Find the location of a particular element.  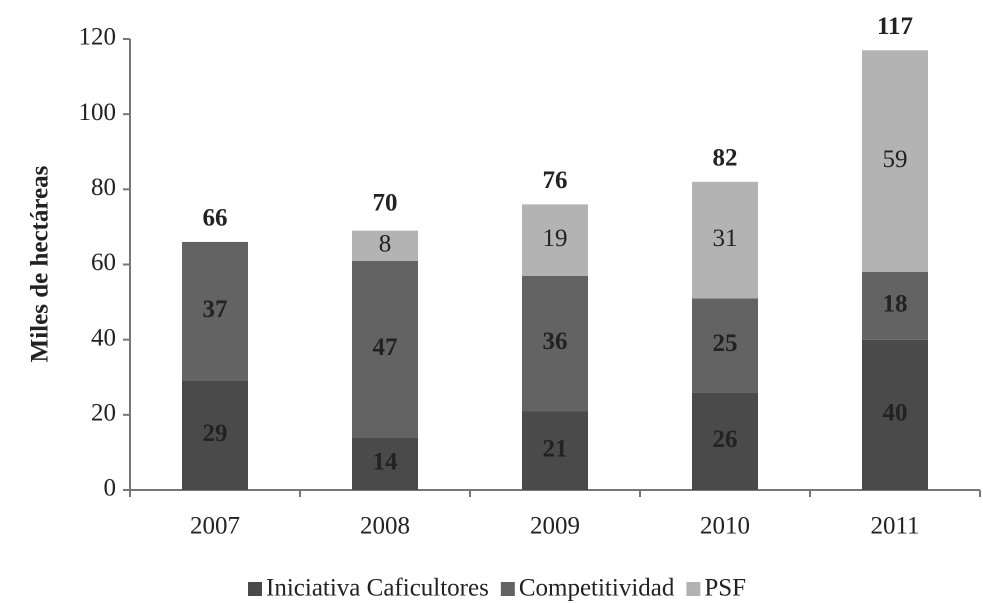

y-tick-label: 80 is located at coordinates (103, 187).